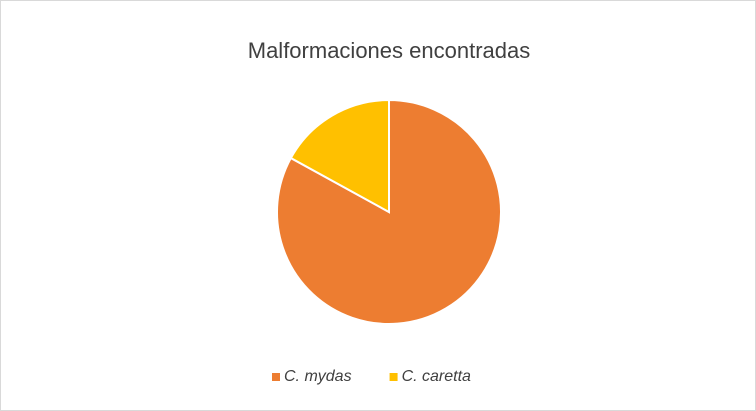 The height and width of the screenshot is (411, 756). What do you see at coordinates (436, 376) in the screenshot?
I see `legend-label: C. caretta` at bounding box center [436, 376].